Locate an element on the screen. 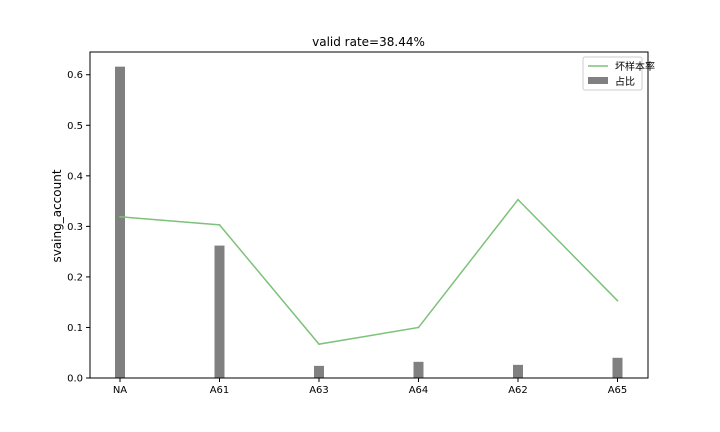 Image resolution: width=720 pixels, height=432 pixels. y-tick-label: 0.5 is located at coordinates (75, 126).